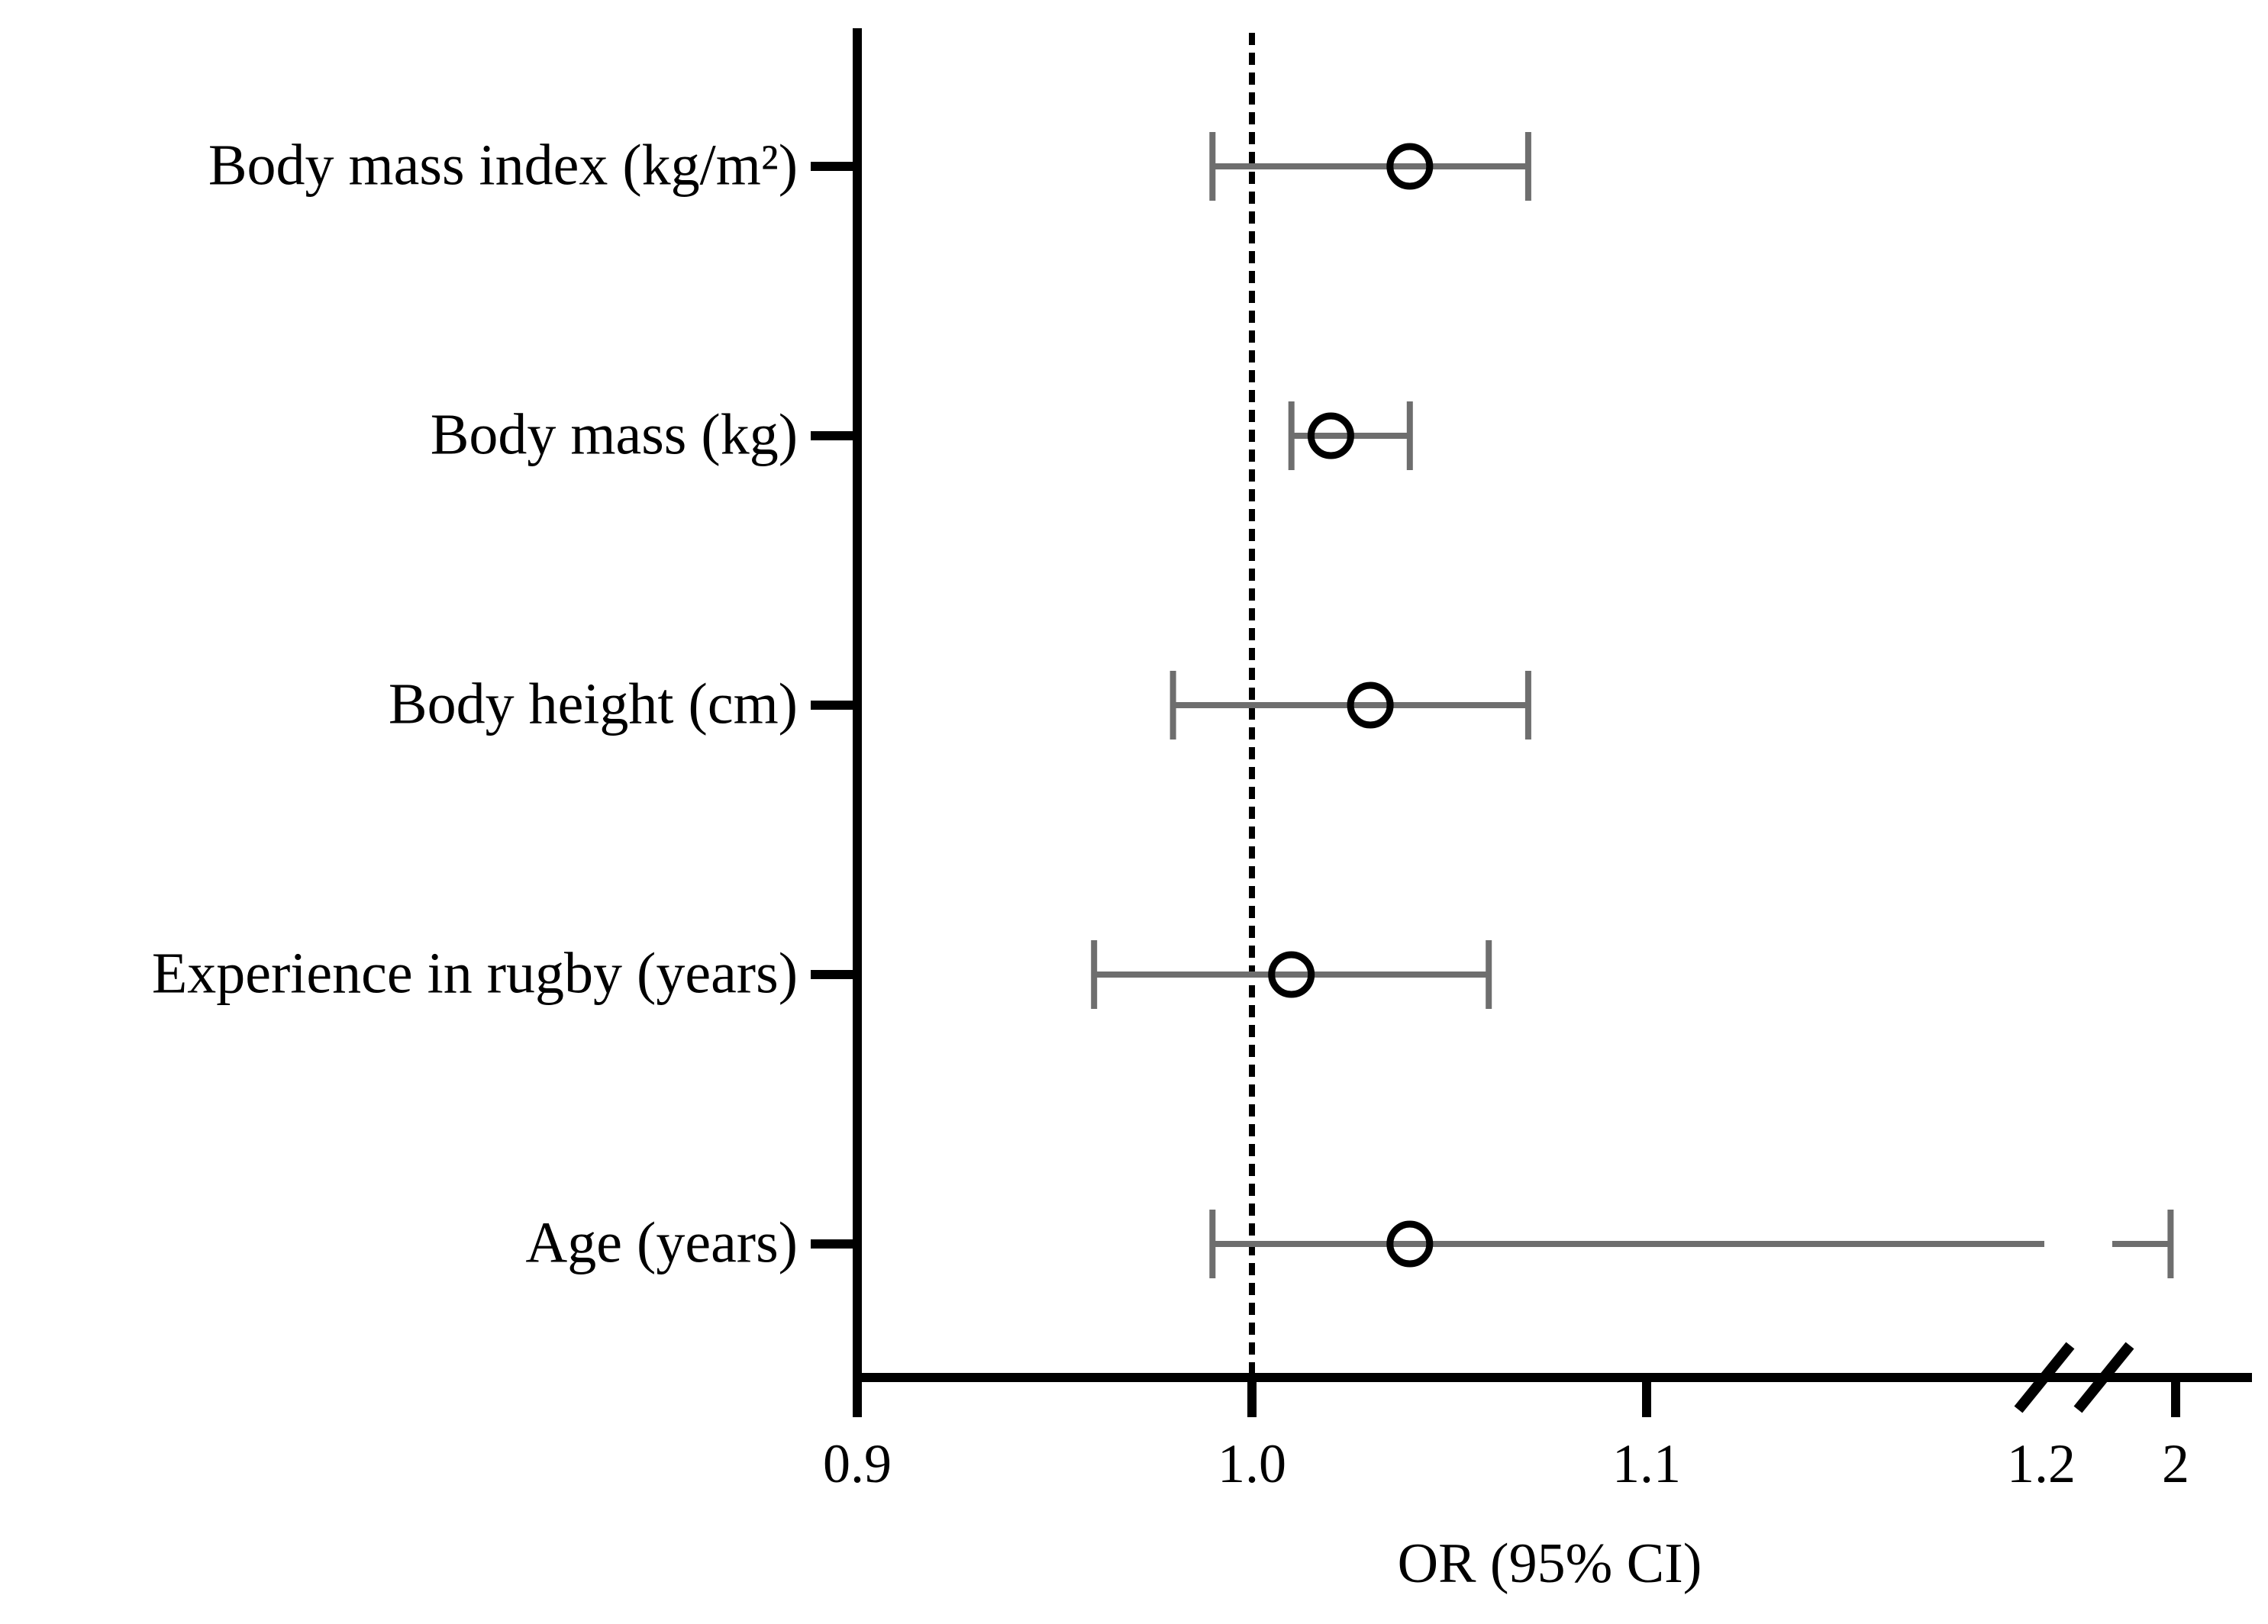 This screenshot has height=1624, width=2268. What do you see at coordinates (1550, 1563) in the screenshot?
I see `x-axis-title: OR (95% CI)` at bounding box center [1550, 1563].